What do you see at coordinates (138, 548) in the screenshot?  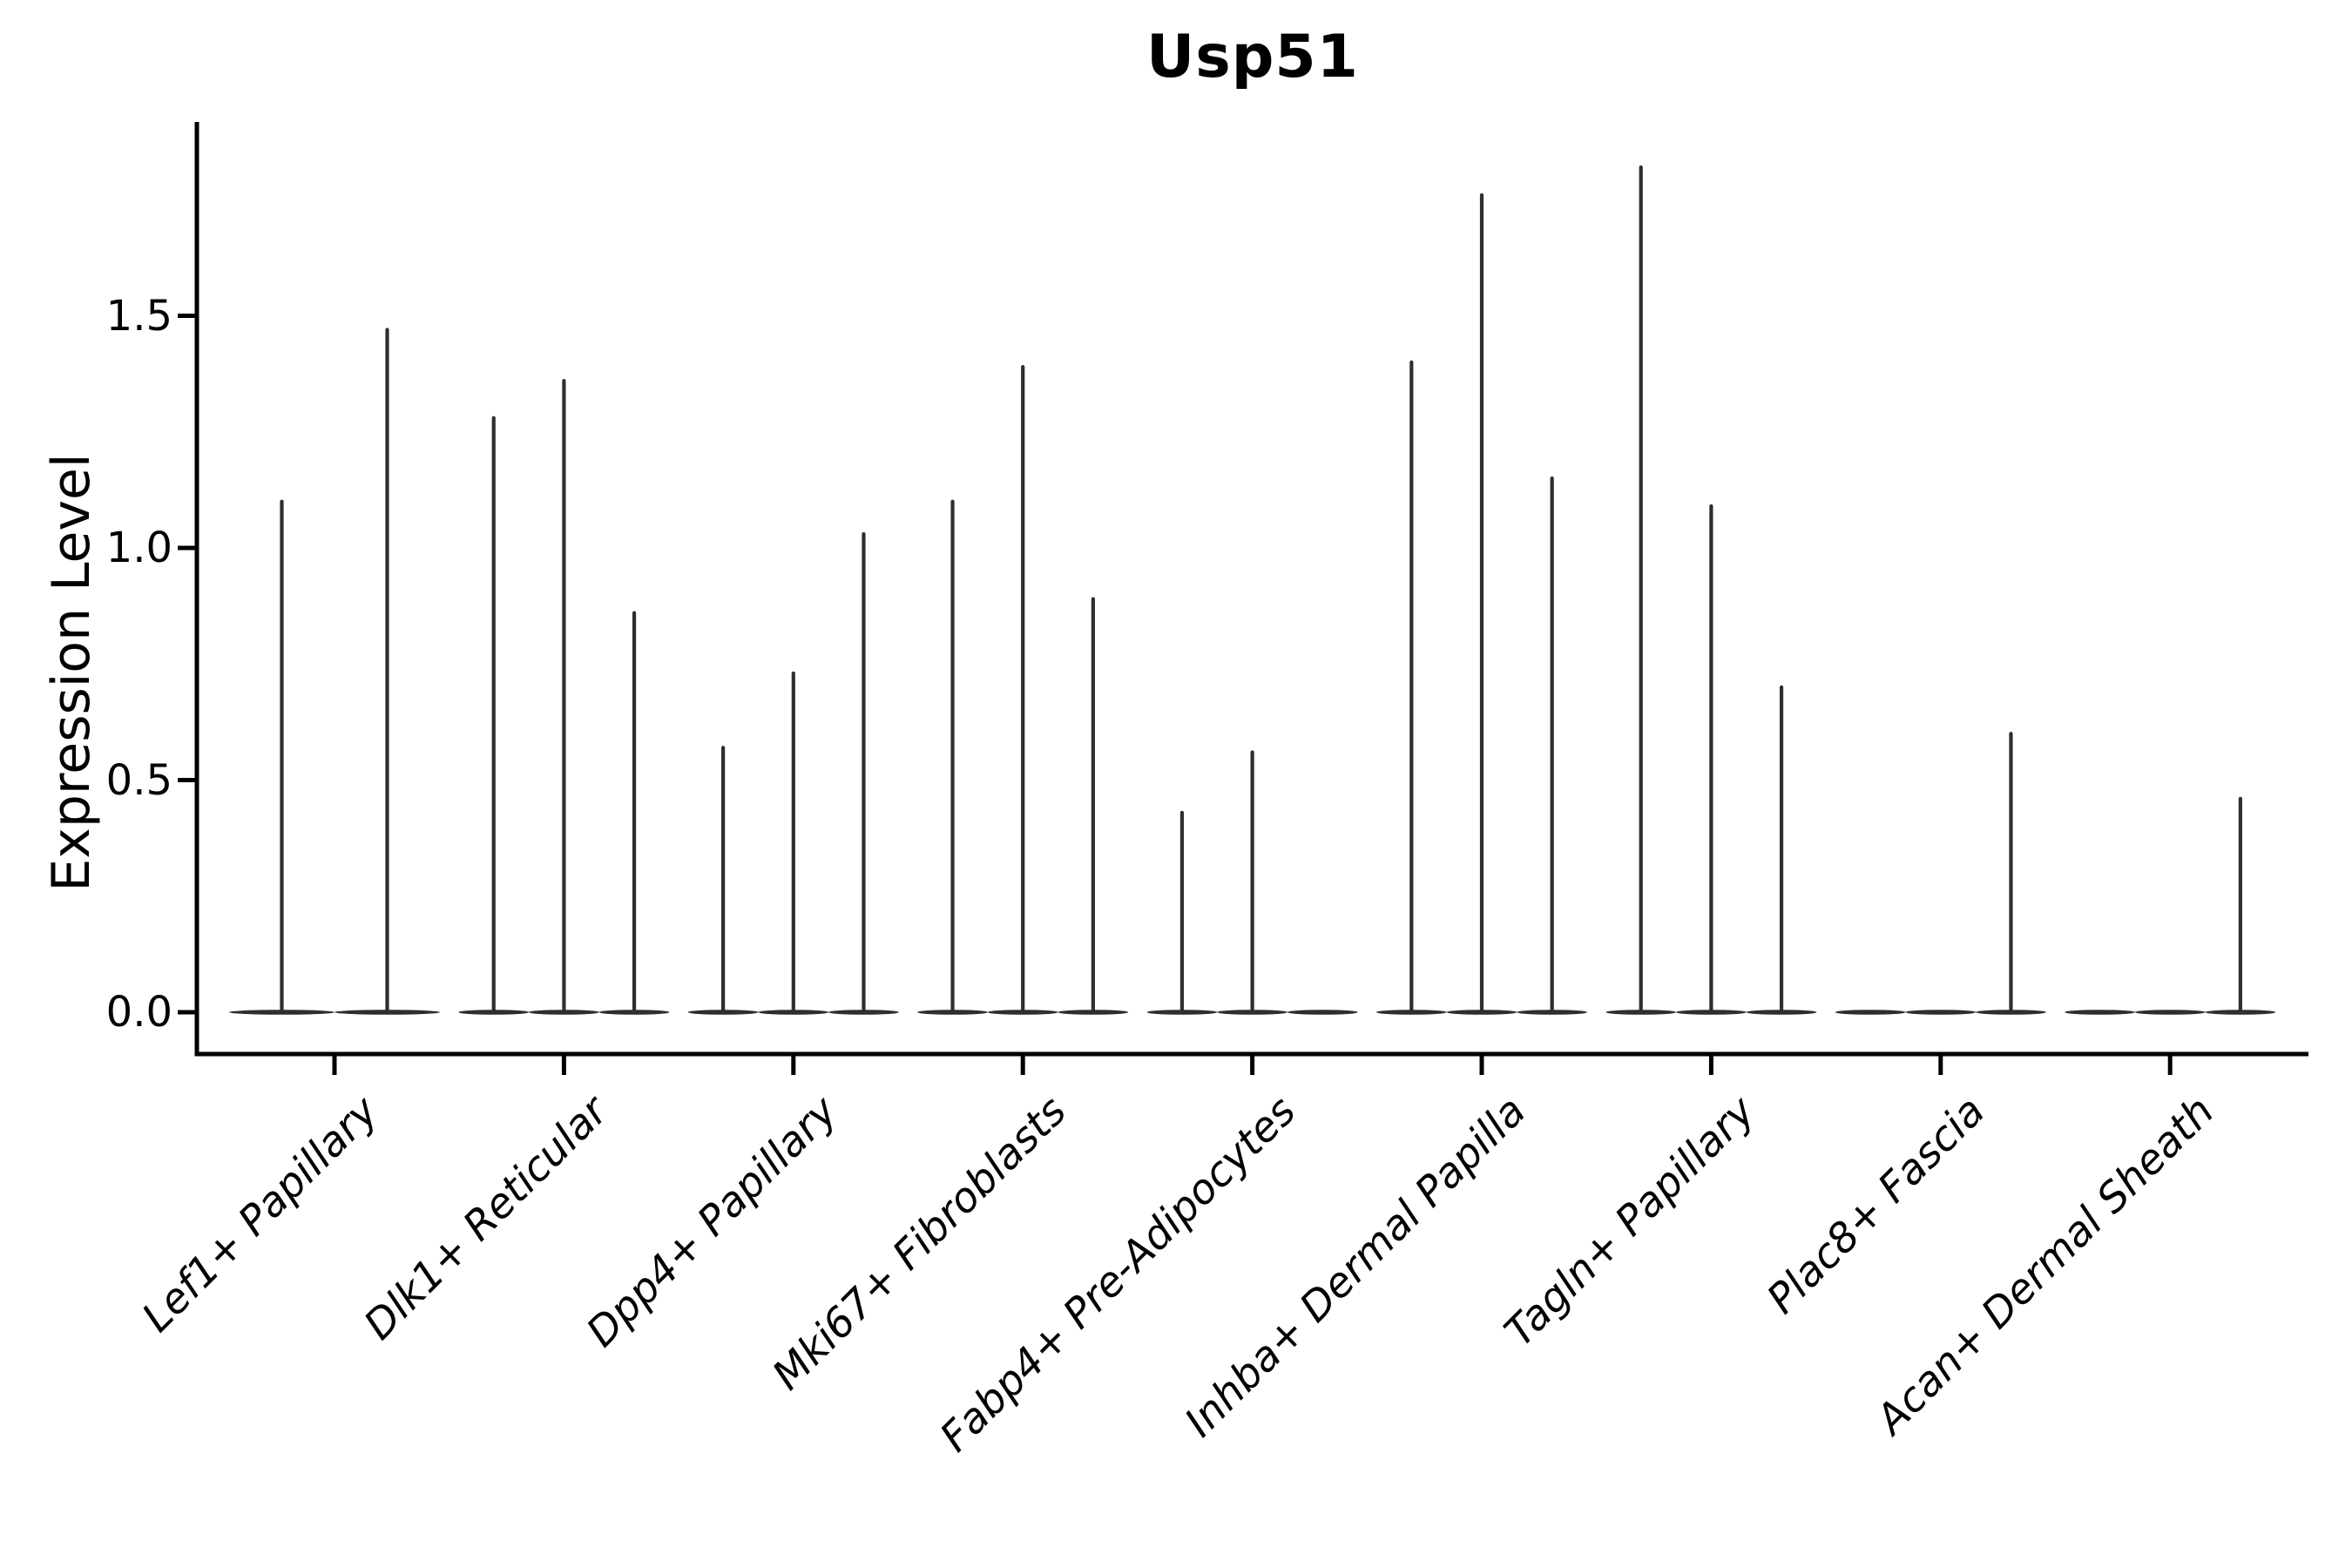 I see `y-tick-label: 1.0` at bounding box center [138, 548].